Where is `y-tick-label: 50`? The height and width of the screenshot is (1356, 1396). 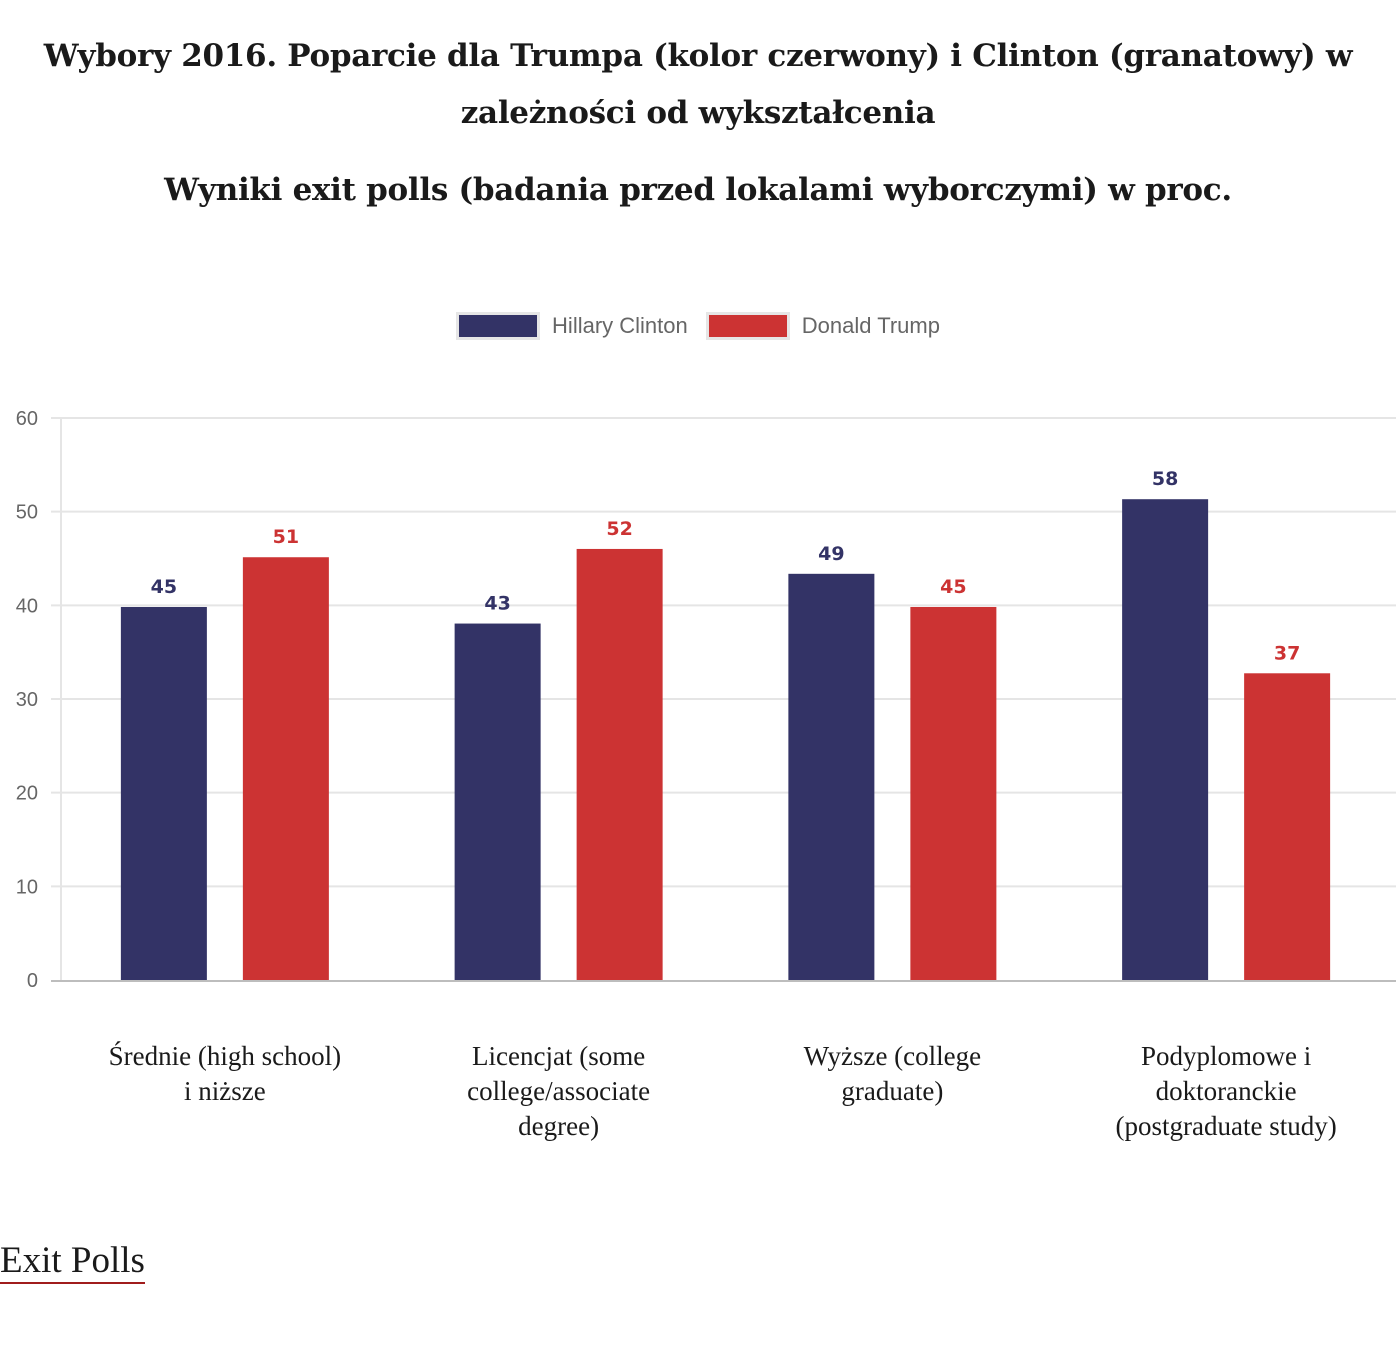
y-tick-label: 50 is located at coordinates (27, 513).